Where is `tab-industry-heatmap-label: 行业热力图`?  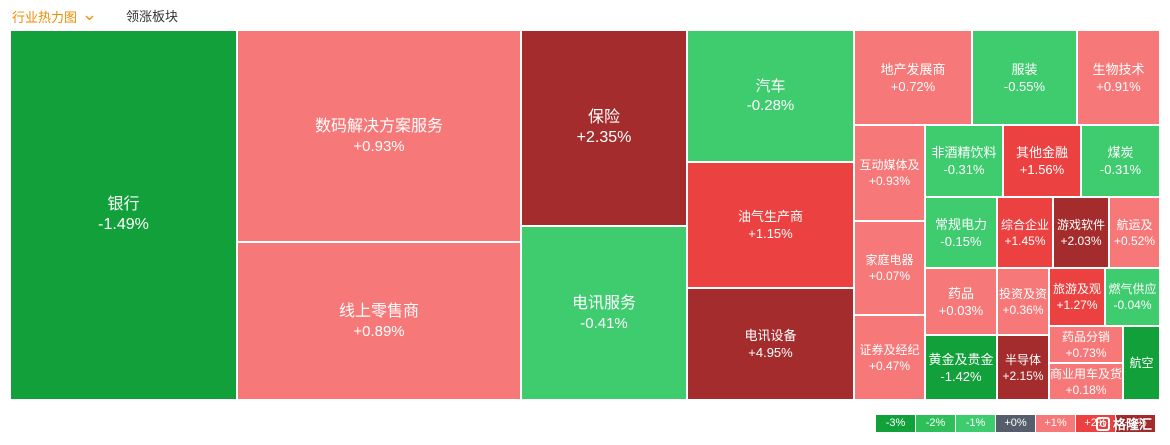
tab-industry-heatmap-label: 行业热力图 is located at coordinates (45, 17).